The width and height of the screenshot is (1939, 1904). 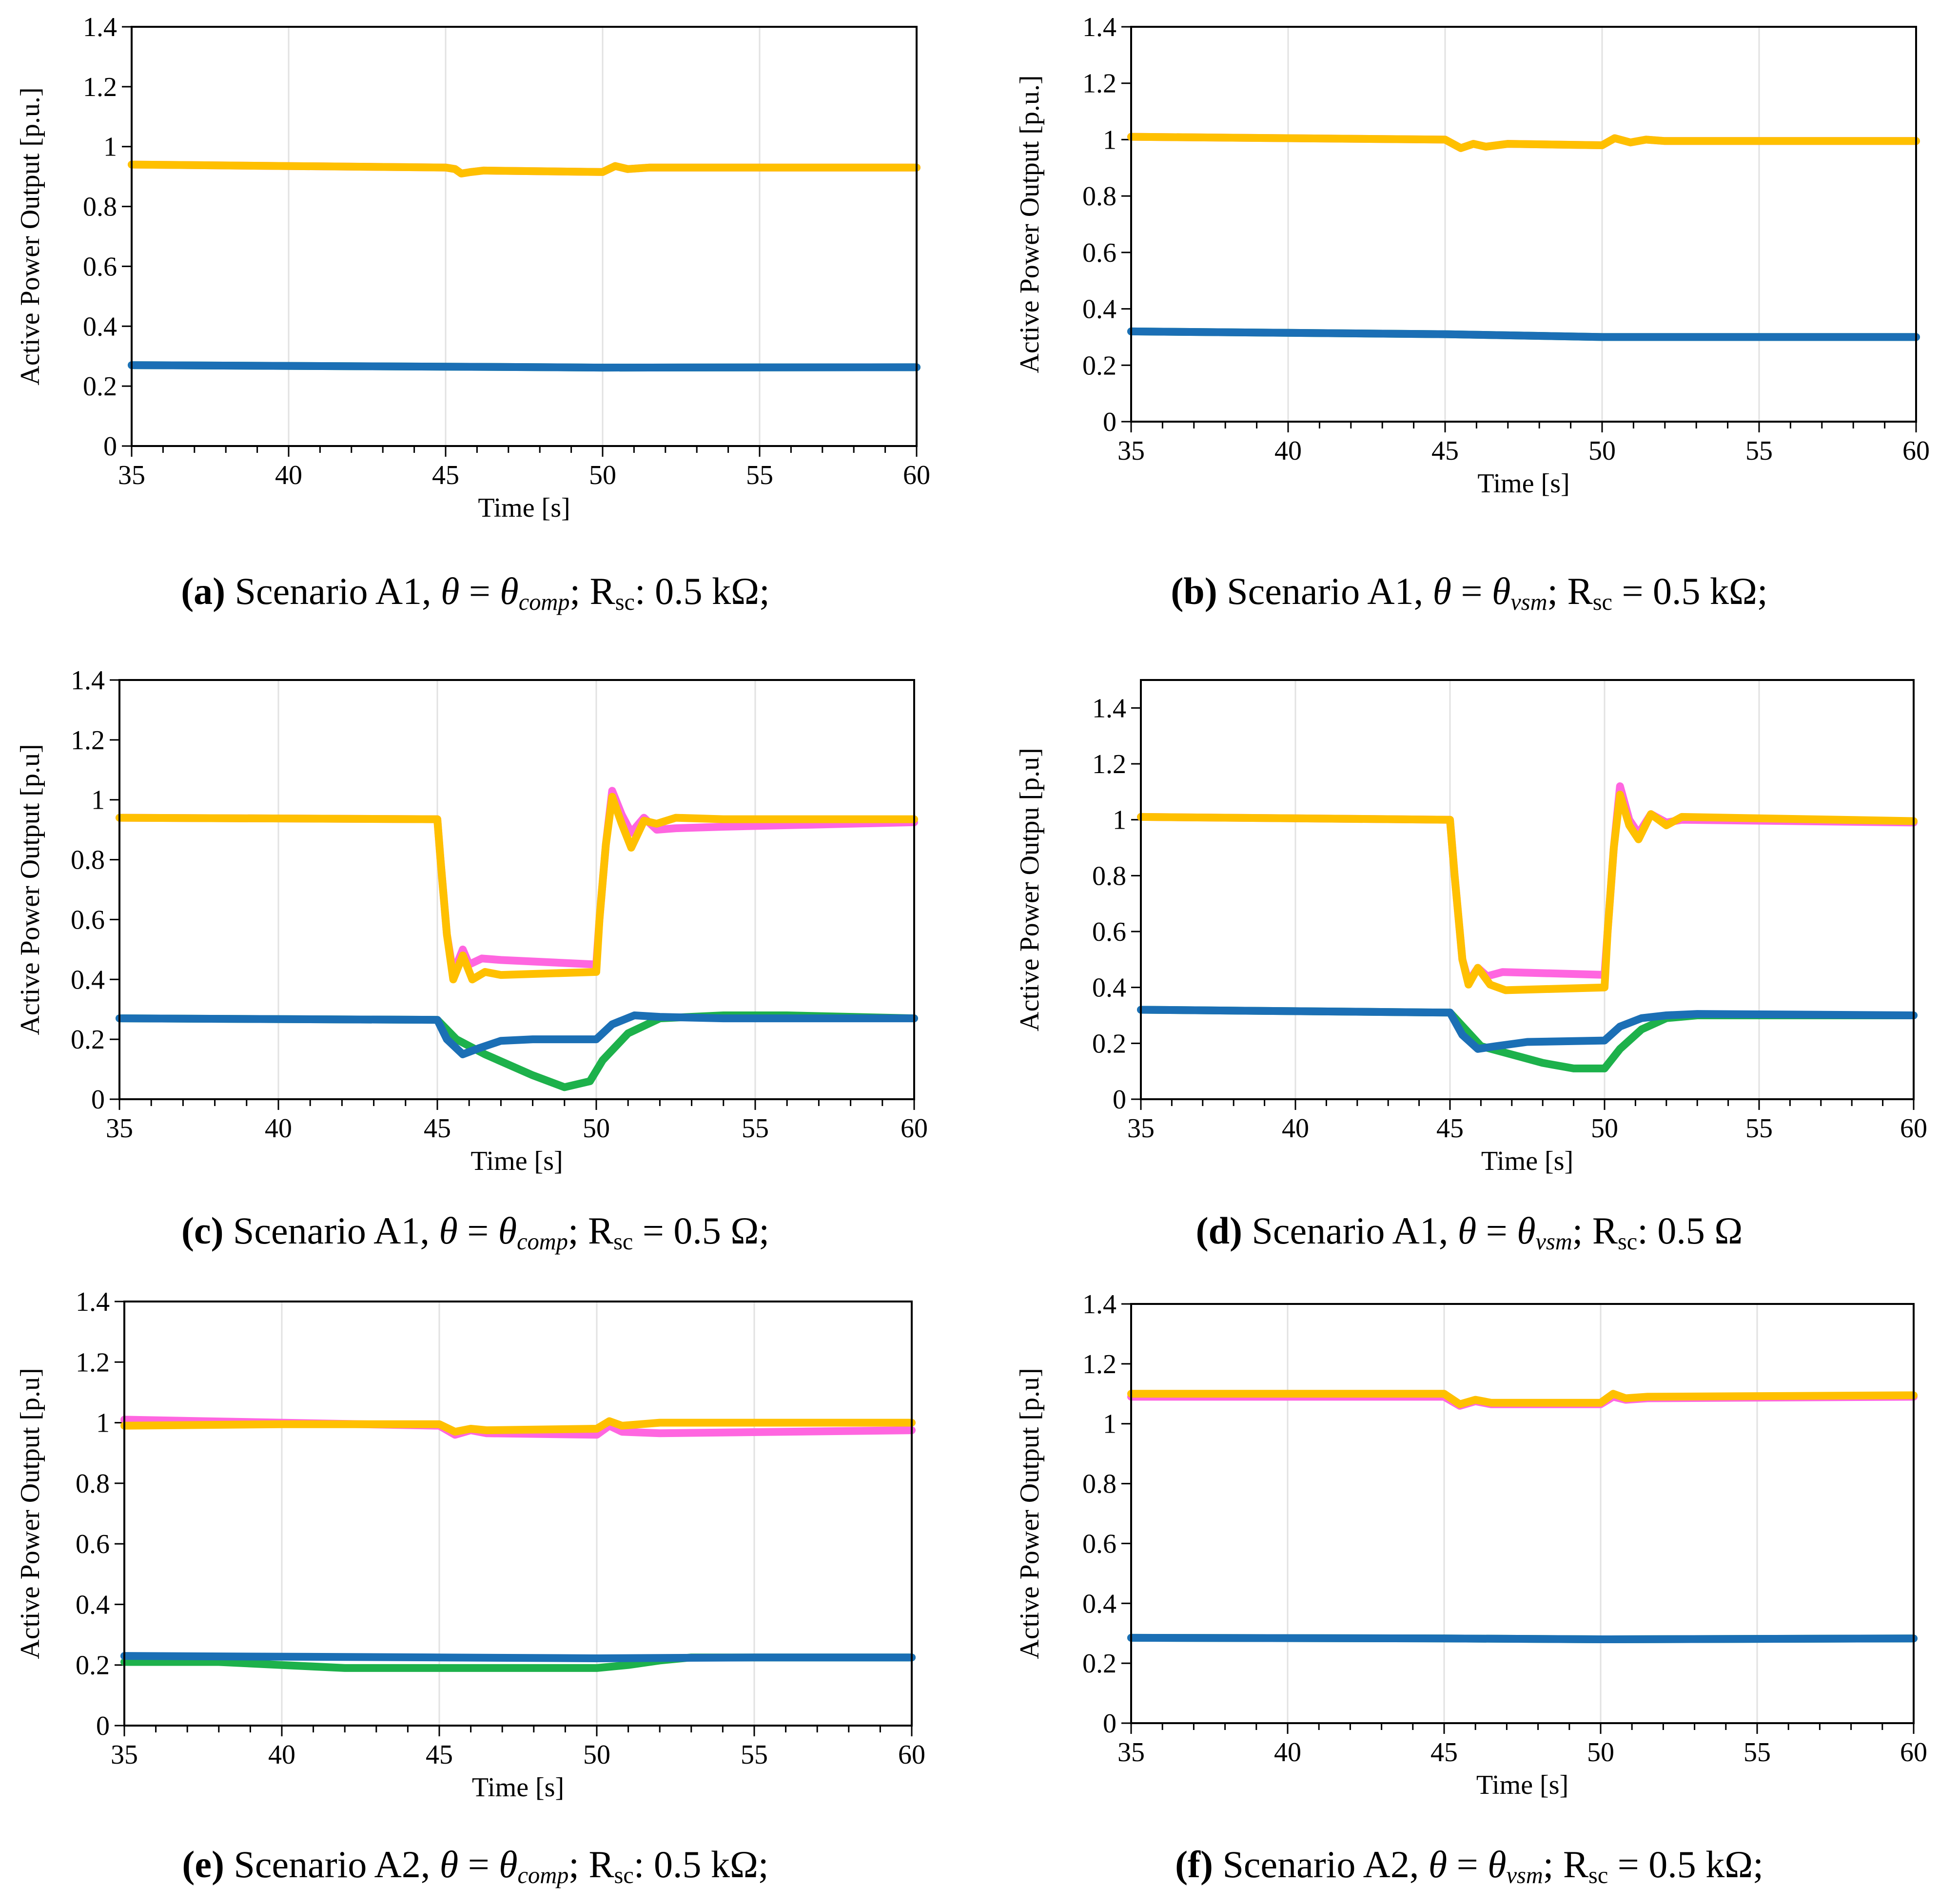 What do you see at coordinates (475, 1232) in the screenshot?
I see `caption-c: (c) Scenario A1, θ = θcomp; Rsc = 0.5 Ω;` at bounding box center [475, 1232].